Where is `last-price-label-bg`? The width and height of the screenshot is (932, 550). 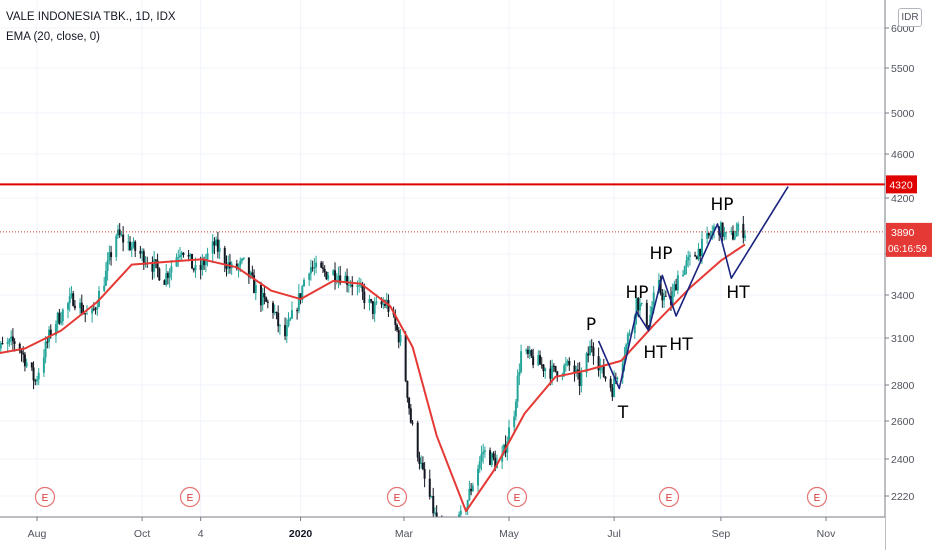
last-price-label-bg is located at coordinates (909, 239).